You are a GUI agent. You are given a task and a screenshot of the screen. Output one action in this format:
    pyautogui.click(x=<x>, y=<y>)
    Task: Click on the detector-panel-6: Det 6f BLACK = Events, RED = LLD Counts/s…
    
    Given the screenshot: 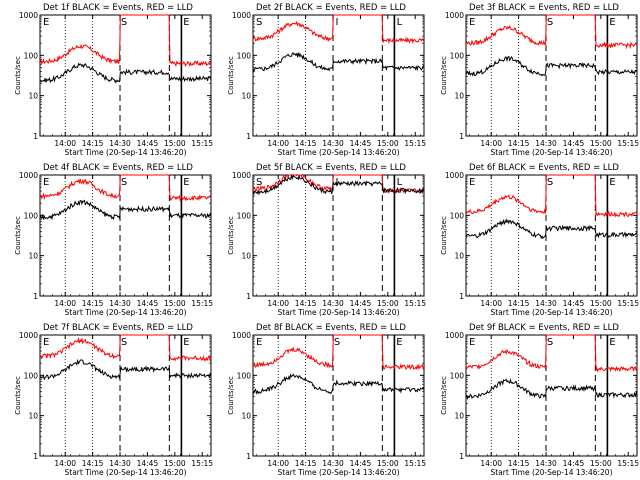 What is the action you would take?
    pyautogui.click(x=539, y=240)
    